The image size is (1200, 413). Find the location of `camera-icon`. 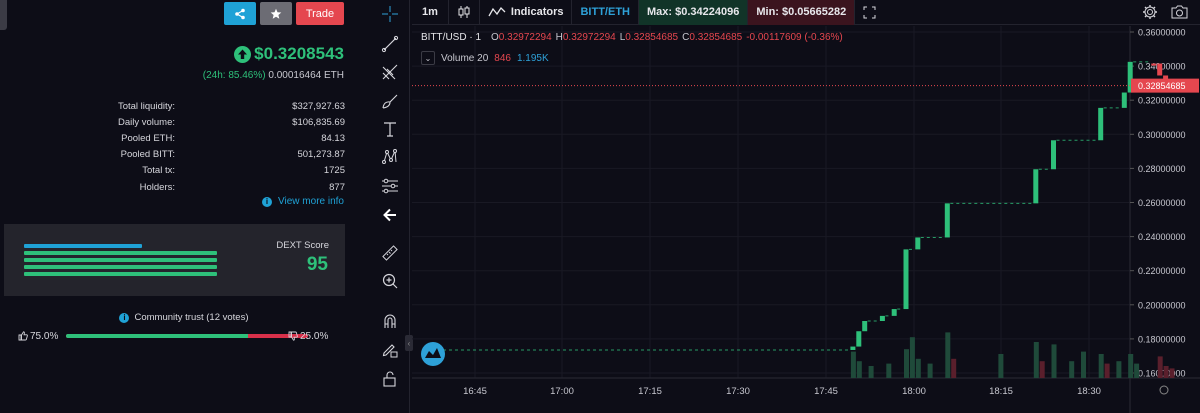

camera-icon is located at coordinates (1179, 12).